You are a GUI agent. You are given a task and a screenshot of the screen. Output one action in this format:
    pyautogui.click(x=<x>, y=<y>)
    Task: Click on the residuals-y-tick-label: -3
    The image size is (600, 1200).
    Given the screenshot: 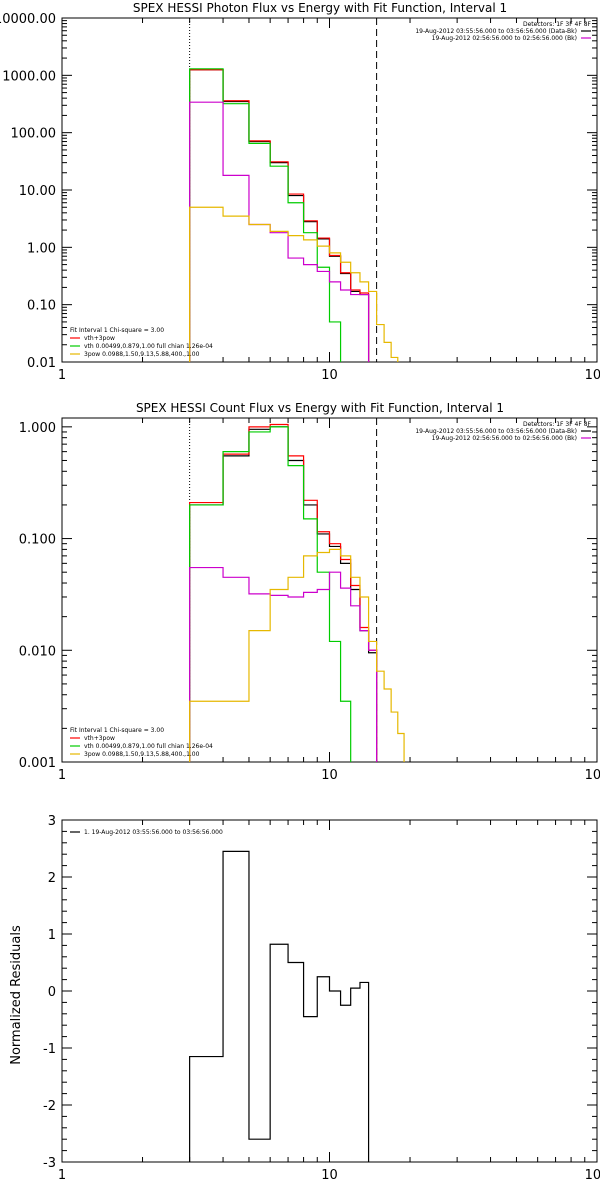 What is the action you would take?
    pyautogui.click(x=49, y=1163)
    